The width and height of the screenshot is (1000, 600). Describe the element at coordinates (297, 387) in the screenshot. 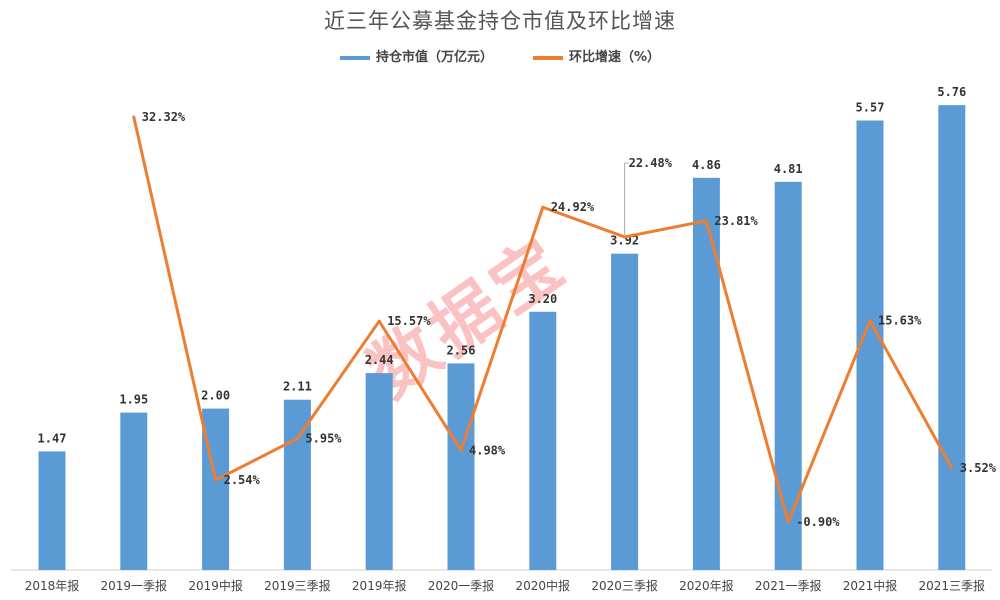

I see `bar-data-label: 2.11` at that location.